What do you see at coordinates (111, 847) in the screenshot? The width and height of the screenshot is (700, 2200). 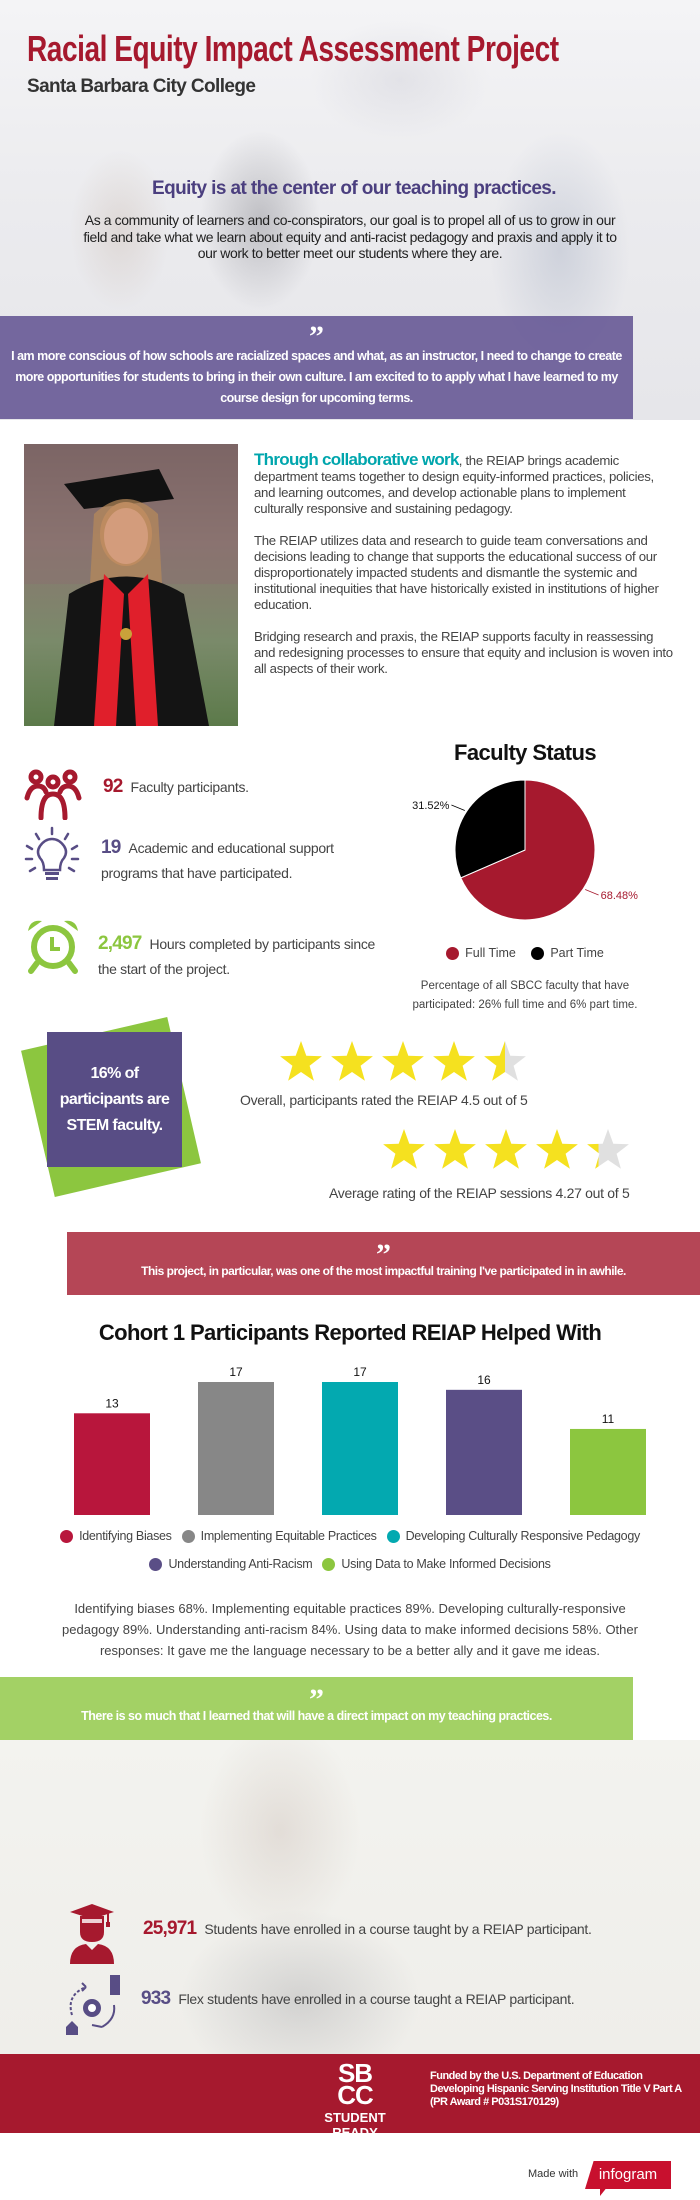 I see `stat-value: 19` at bounding box center [111, 847].